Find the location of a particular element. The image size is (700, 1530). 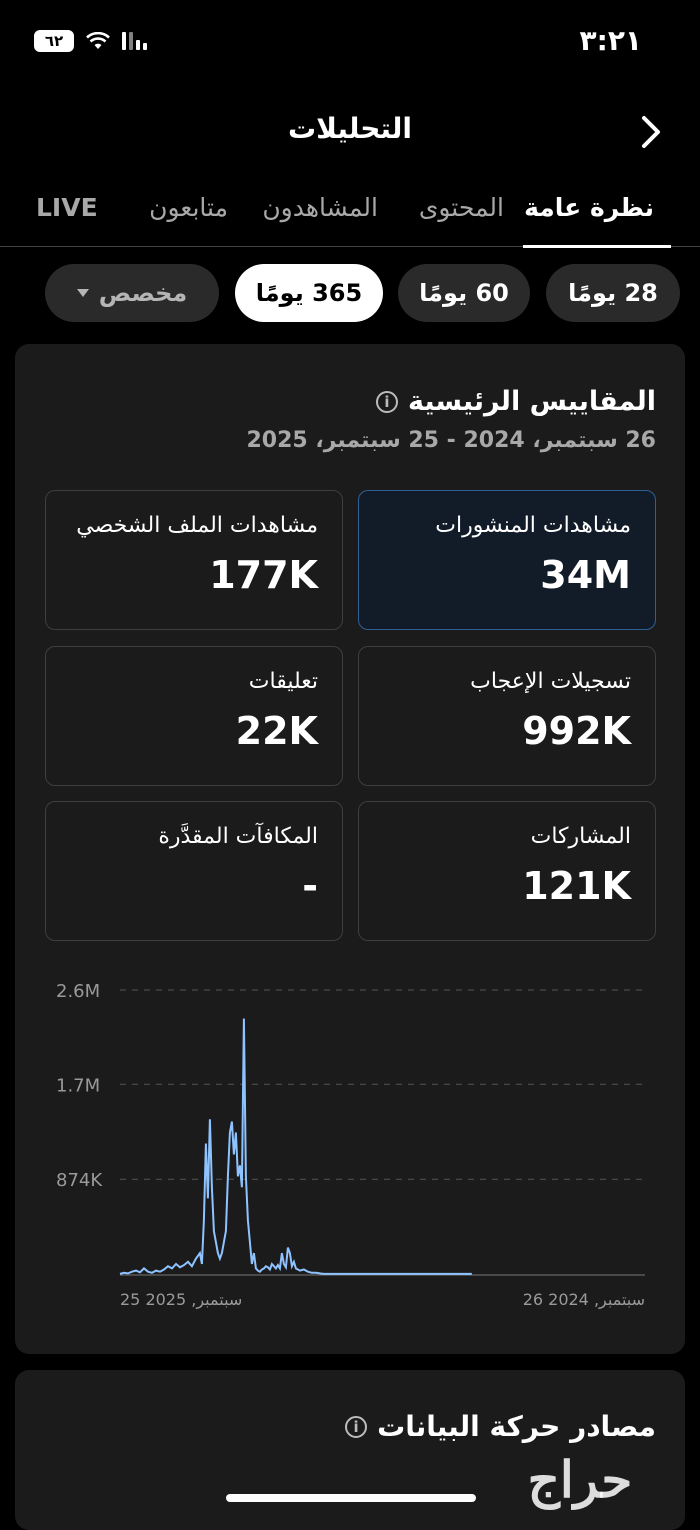

status-time: ٣:٢١ is located at coordinates (610, 40).